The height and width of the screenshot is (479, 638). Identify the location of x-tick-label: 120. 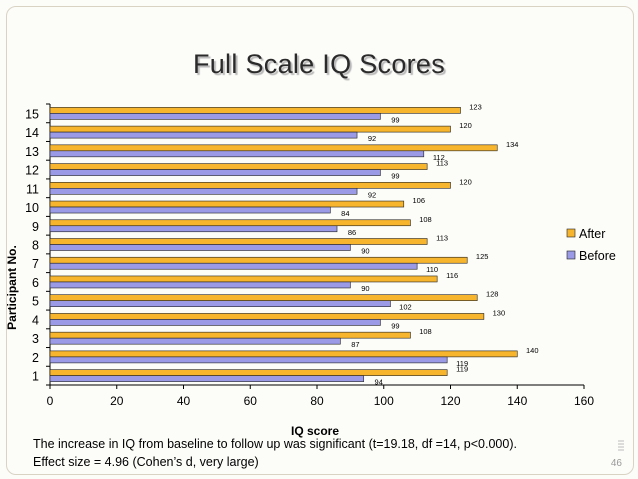
(450, 401).